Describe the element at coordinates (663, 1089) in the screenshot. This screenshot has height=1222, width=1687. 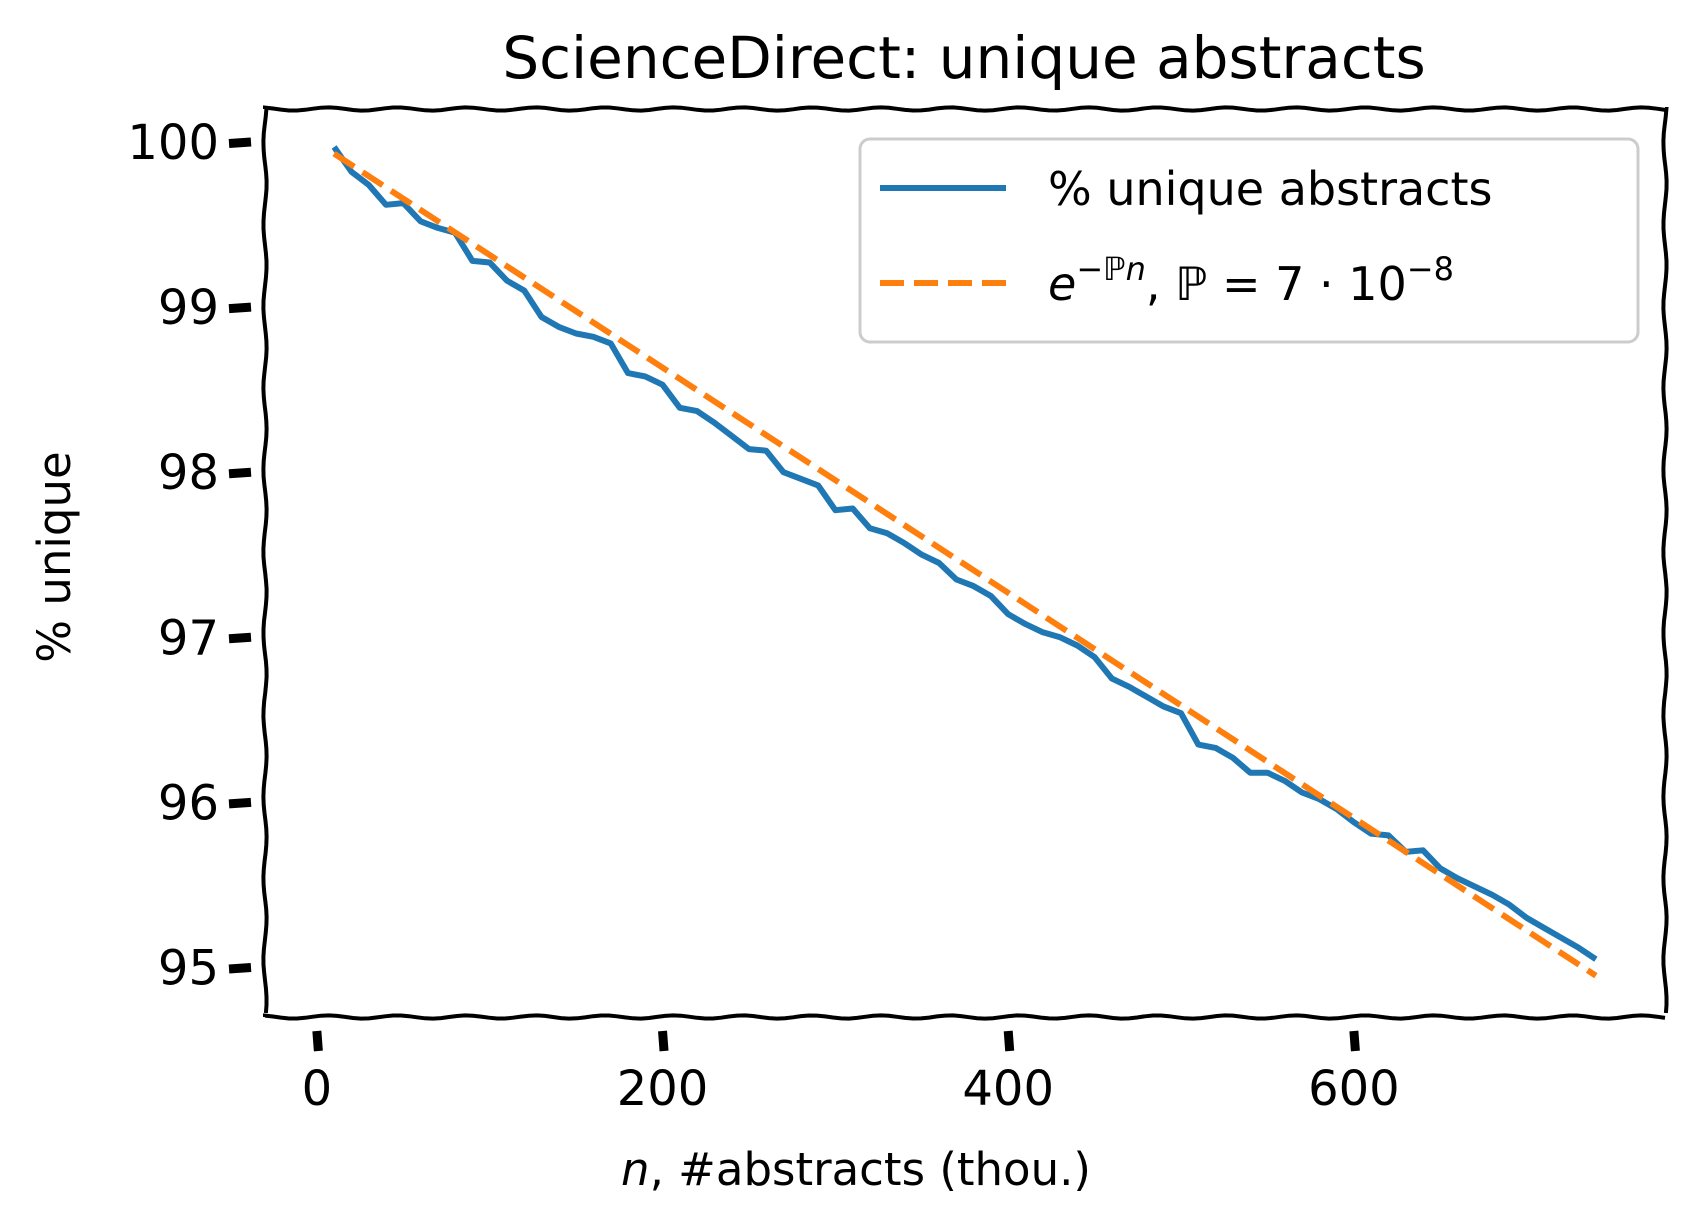
I see `x-tick-label: 200` at that location.